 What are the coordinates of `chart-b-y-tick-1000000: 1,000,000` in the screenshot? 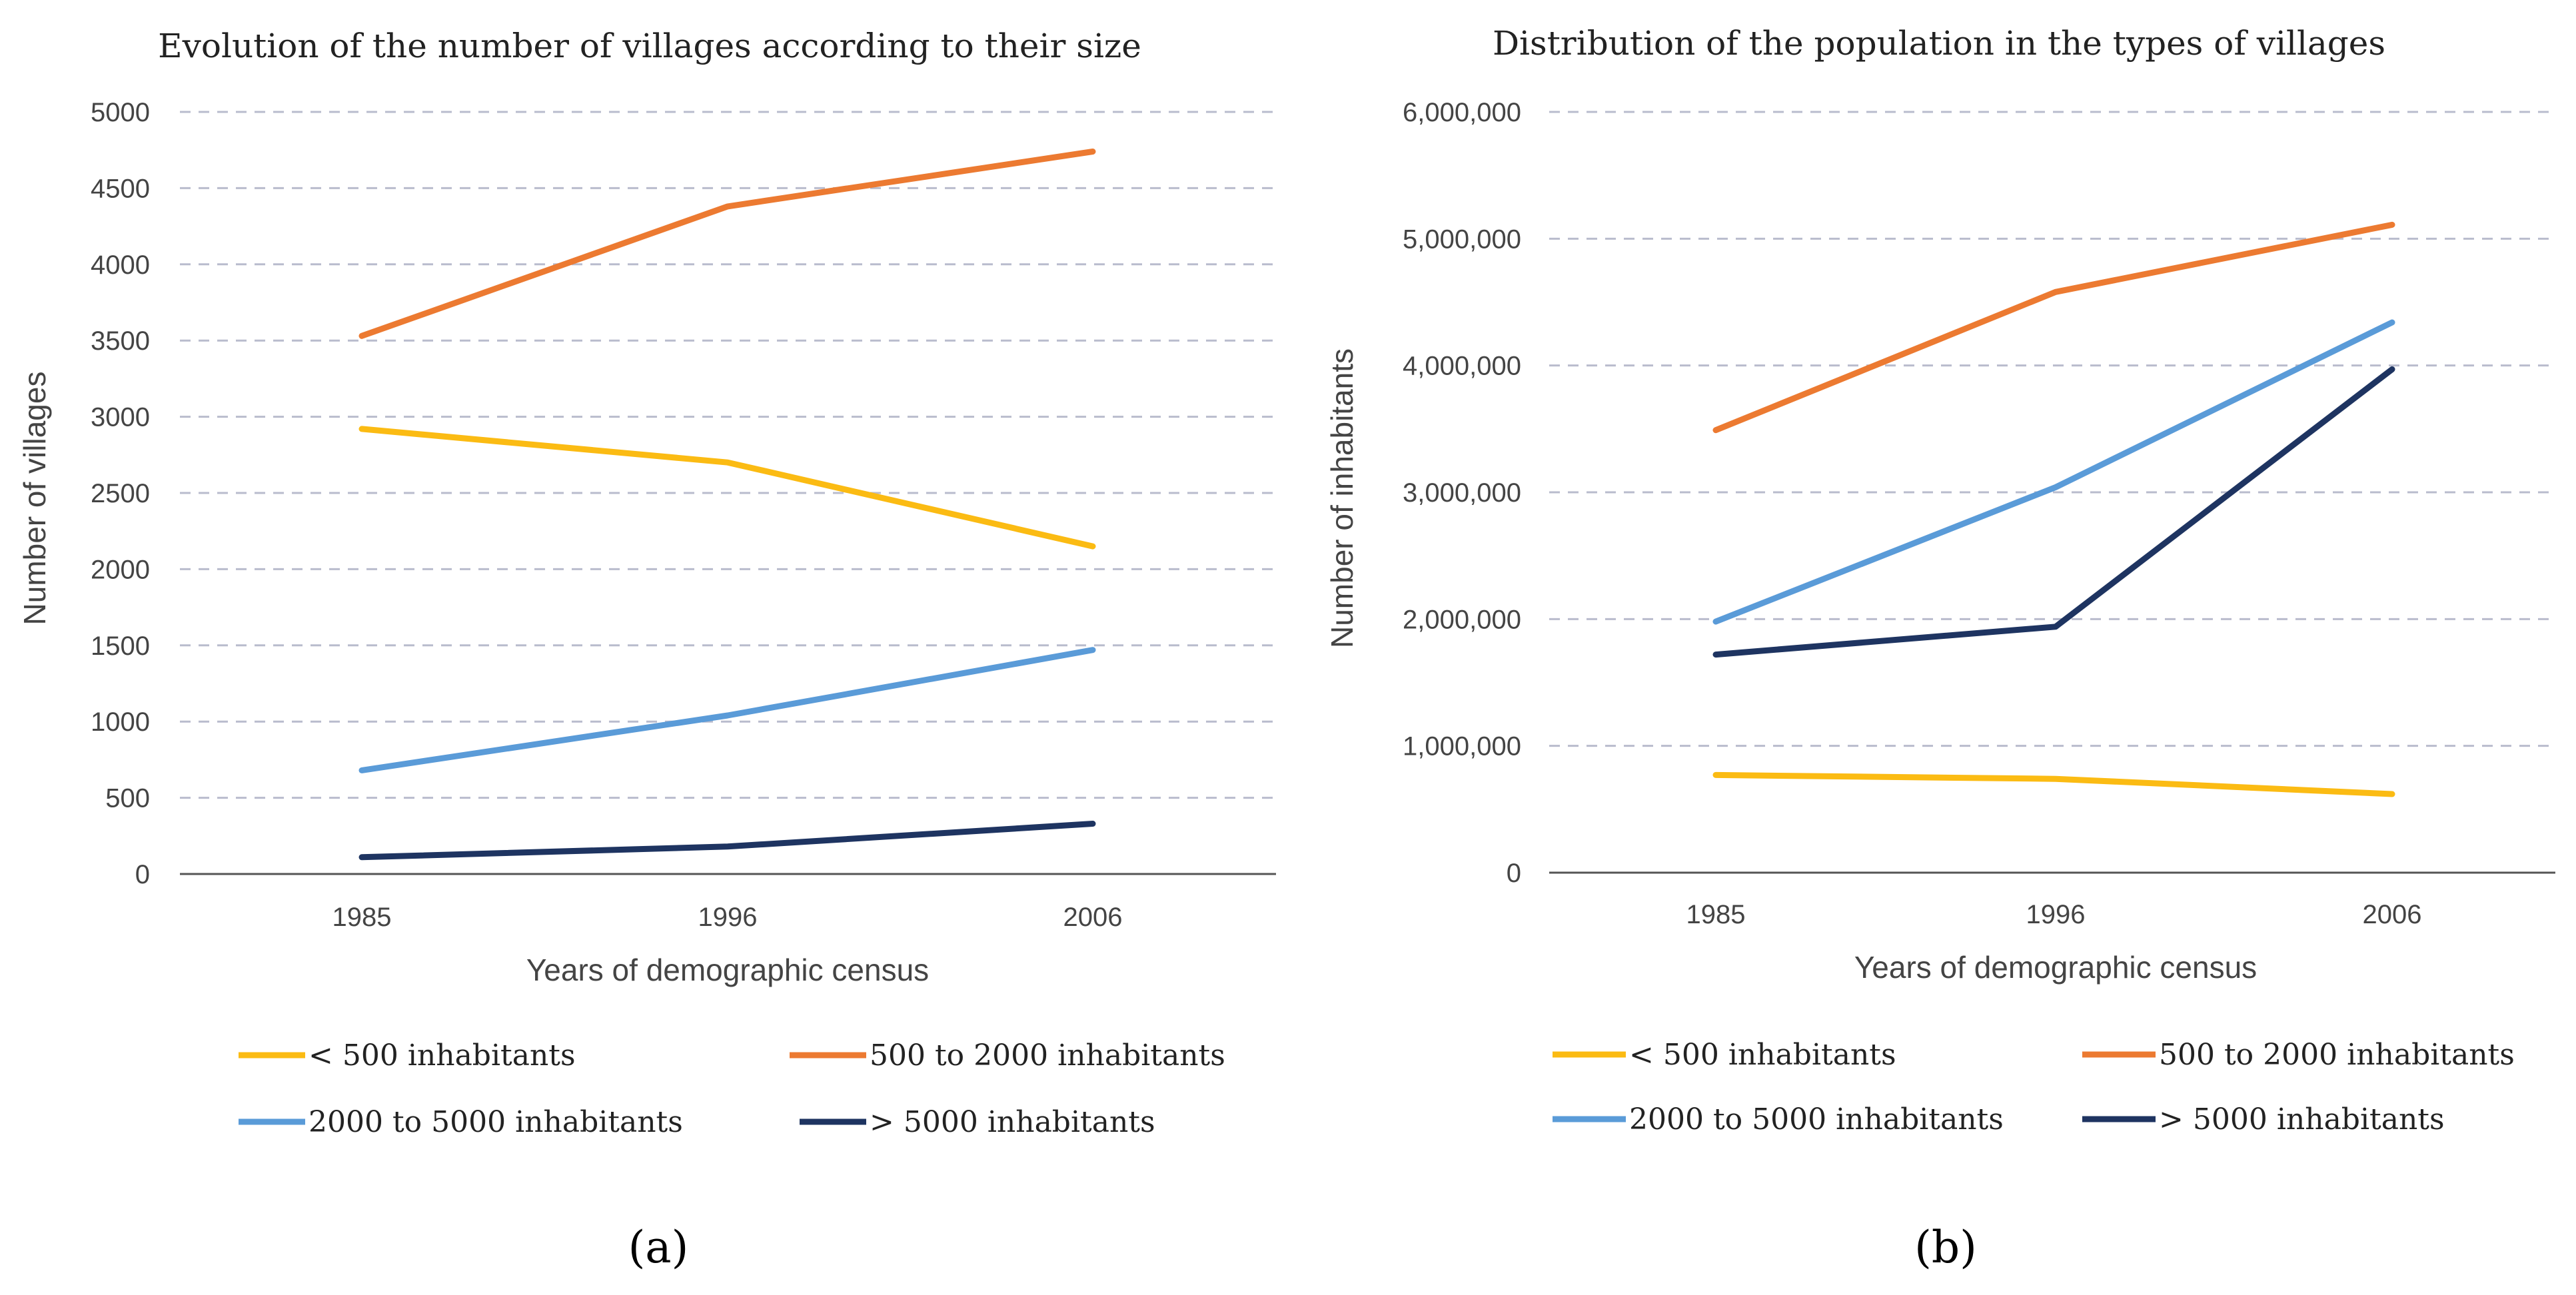 It's located at (1462, 746).